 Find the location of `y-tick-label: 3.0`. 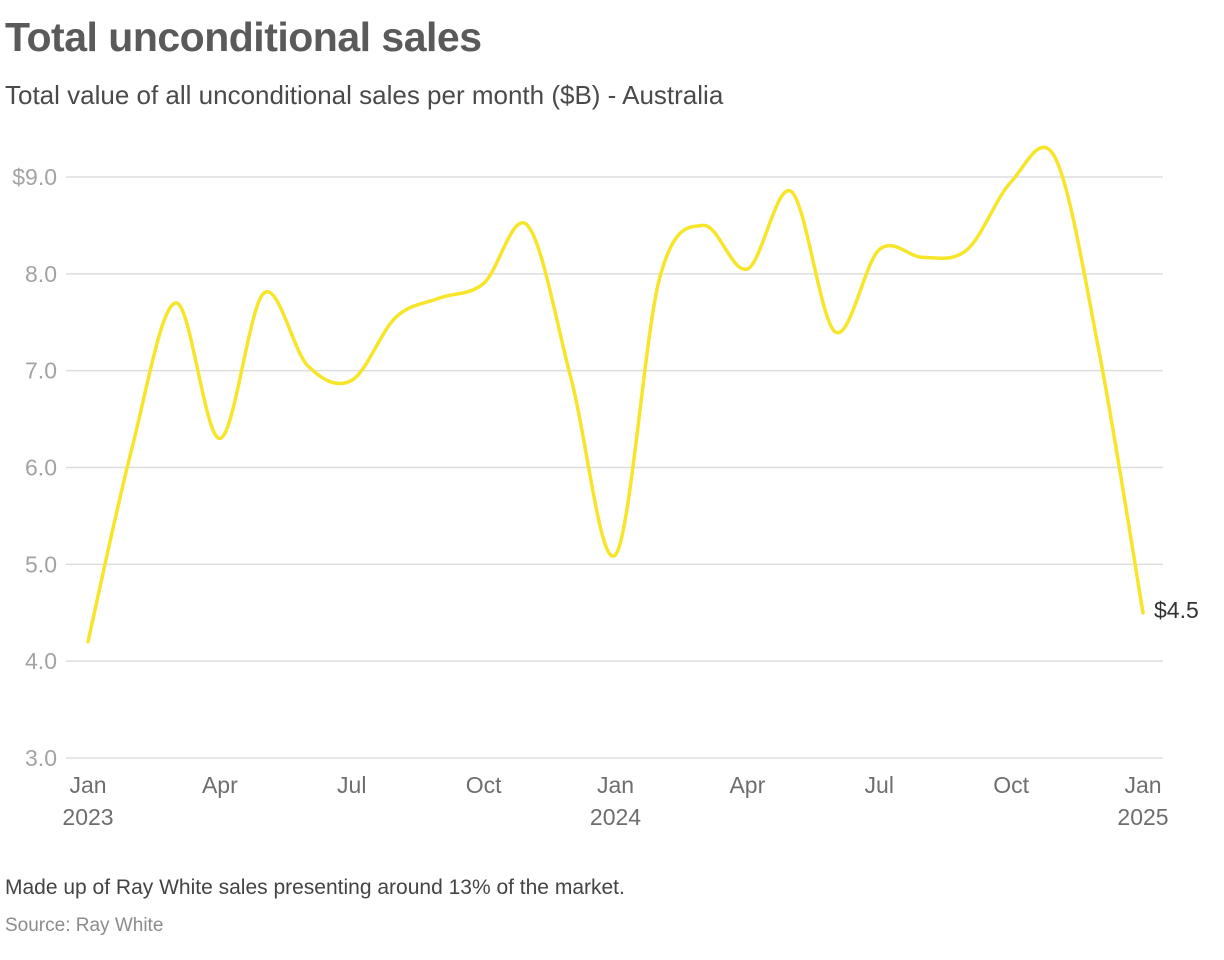

y-tick-label: 3.0 is located at coordinates (41, 758).